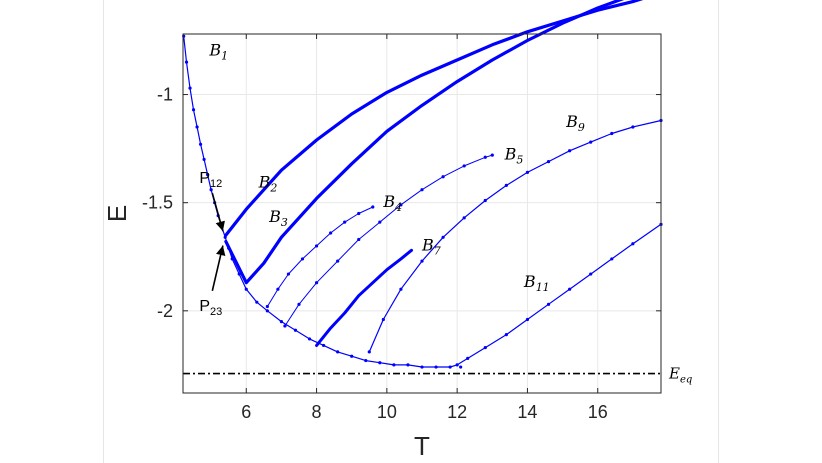  Describe the element at coordinates (165, 95) in the screenshot. I see `y-tick-label: -1` at that location.